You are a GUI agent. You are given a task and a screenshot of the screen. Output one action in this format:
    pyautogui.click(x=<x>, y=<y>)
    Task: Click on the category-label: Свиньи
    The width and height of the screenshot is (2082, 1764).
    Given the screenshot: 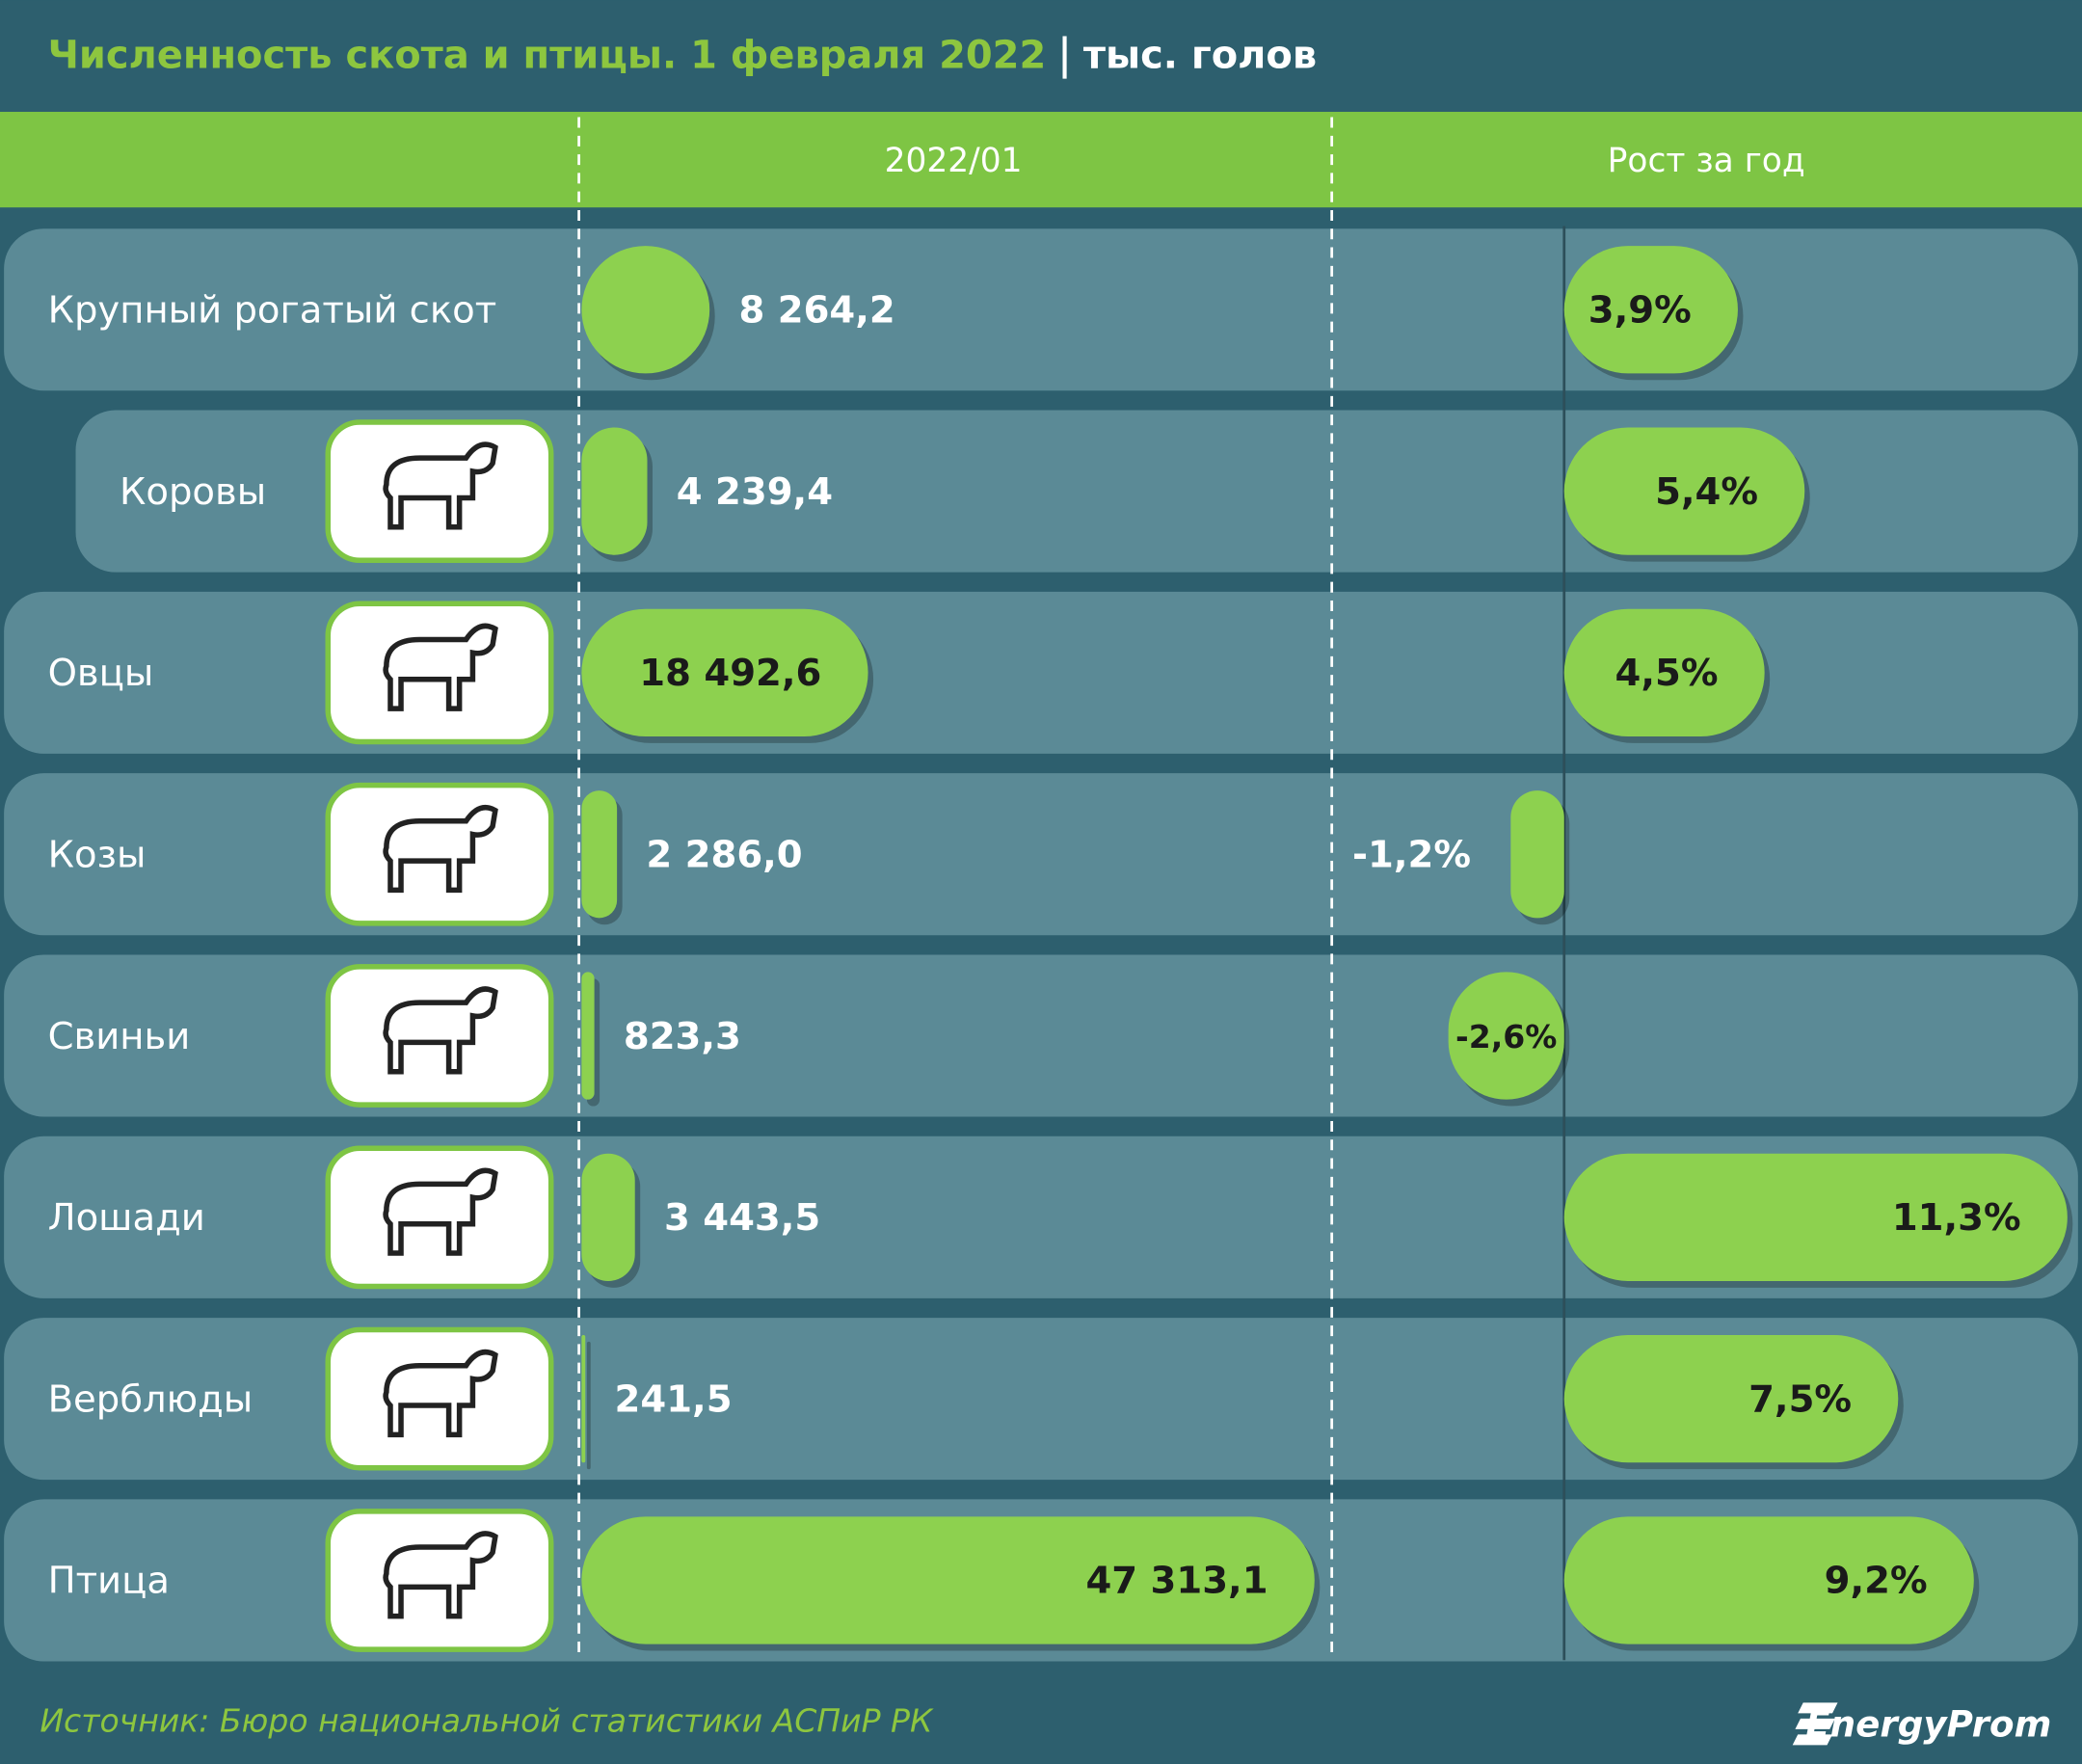 What is the action you would take?
    pyautogui.click(x=119, y=1036)
    